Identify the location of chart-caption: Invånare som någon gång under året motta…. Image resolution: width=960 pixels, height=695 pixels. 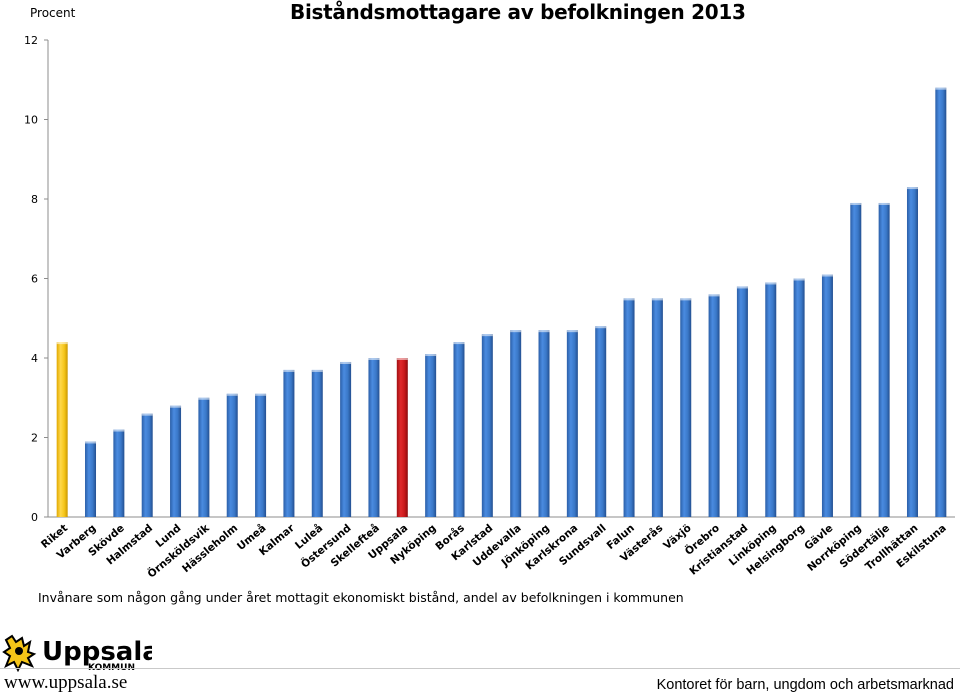
(361, 597).